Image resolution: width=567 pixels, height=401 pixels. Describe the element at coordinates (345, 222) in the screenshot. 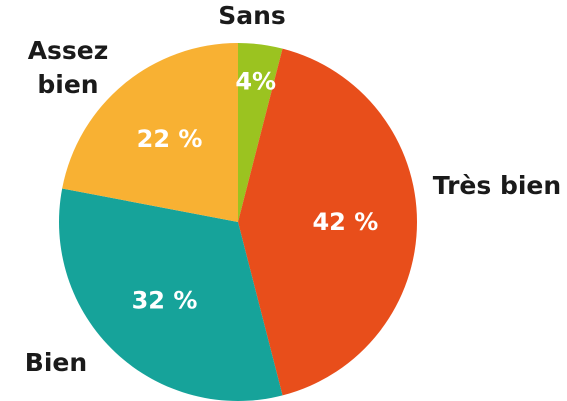

I see `pct-label-tres-bien: 42 %` at that location.